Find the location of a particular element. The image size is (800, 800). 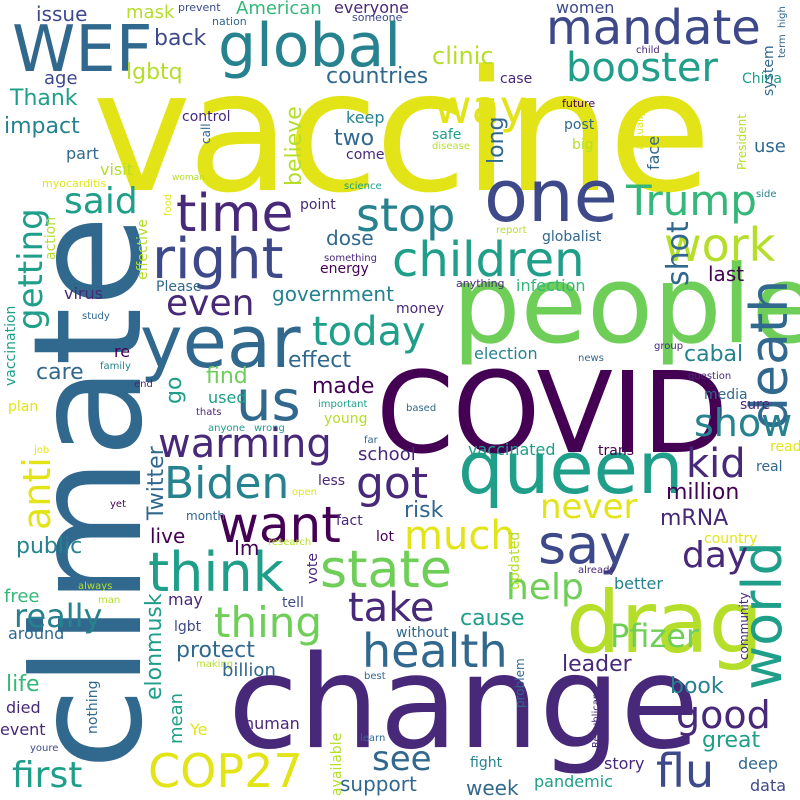

word-booster: booster is located at coordinates (642, 68).